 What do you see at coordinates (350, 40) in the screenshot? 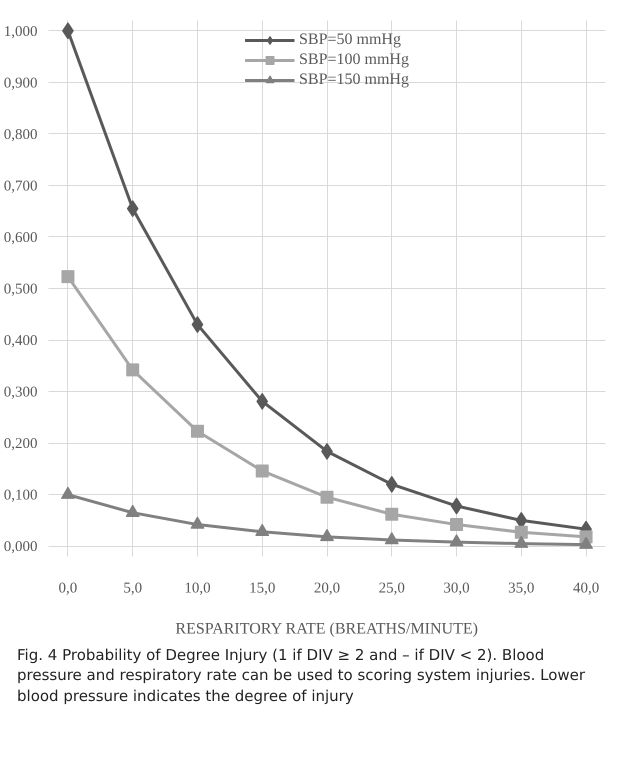
I see `legend-label: SBP=50 mmHg` at bounding box center [350, 40].